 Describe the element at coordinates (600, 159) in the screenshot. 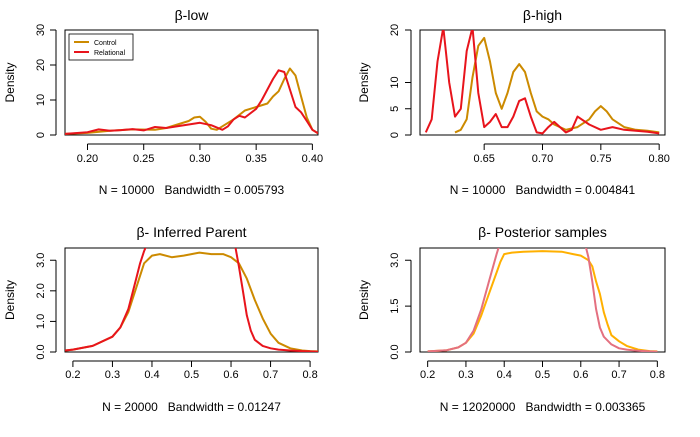

I see `x-tick-label: 0.75` at that location.